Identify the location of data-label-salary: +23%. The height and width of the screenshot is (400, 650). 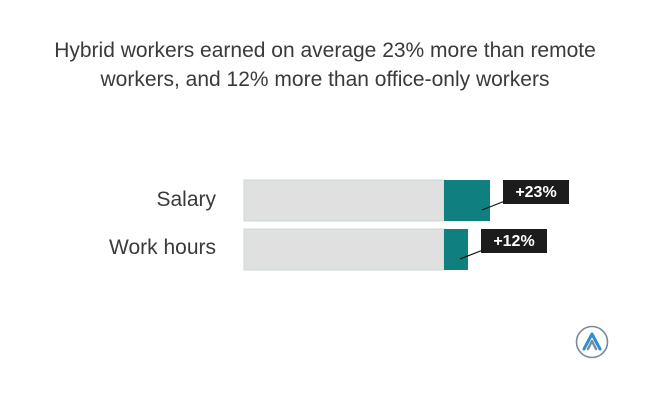
(535, 192).